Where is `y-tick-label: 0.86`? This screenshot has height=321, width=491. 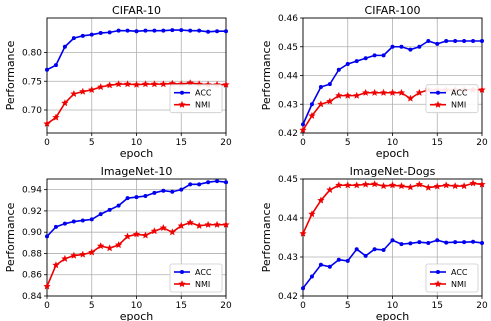
y-tick-label: 0.86 is located at coordinates (32, 276).